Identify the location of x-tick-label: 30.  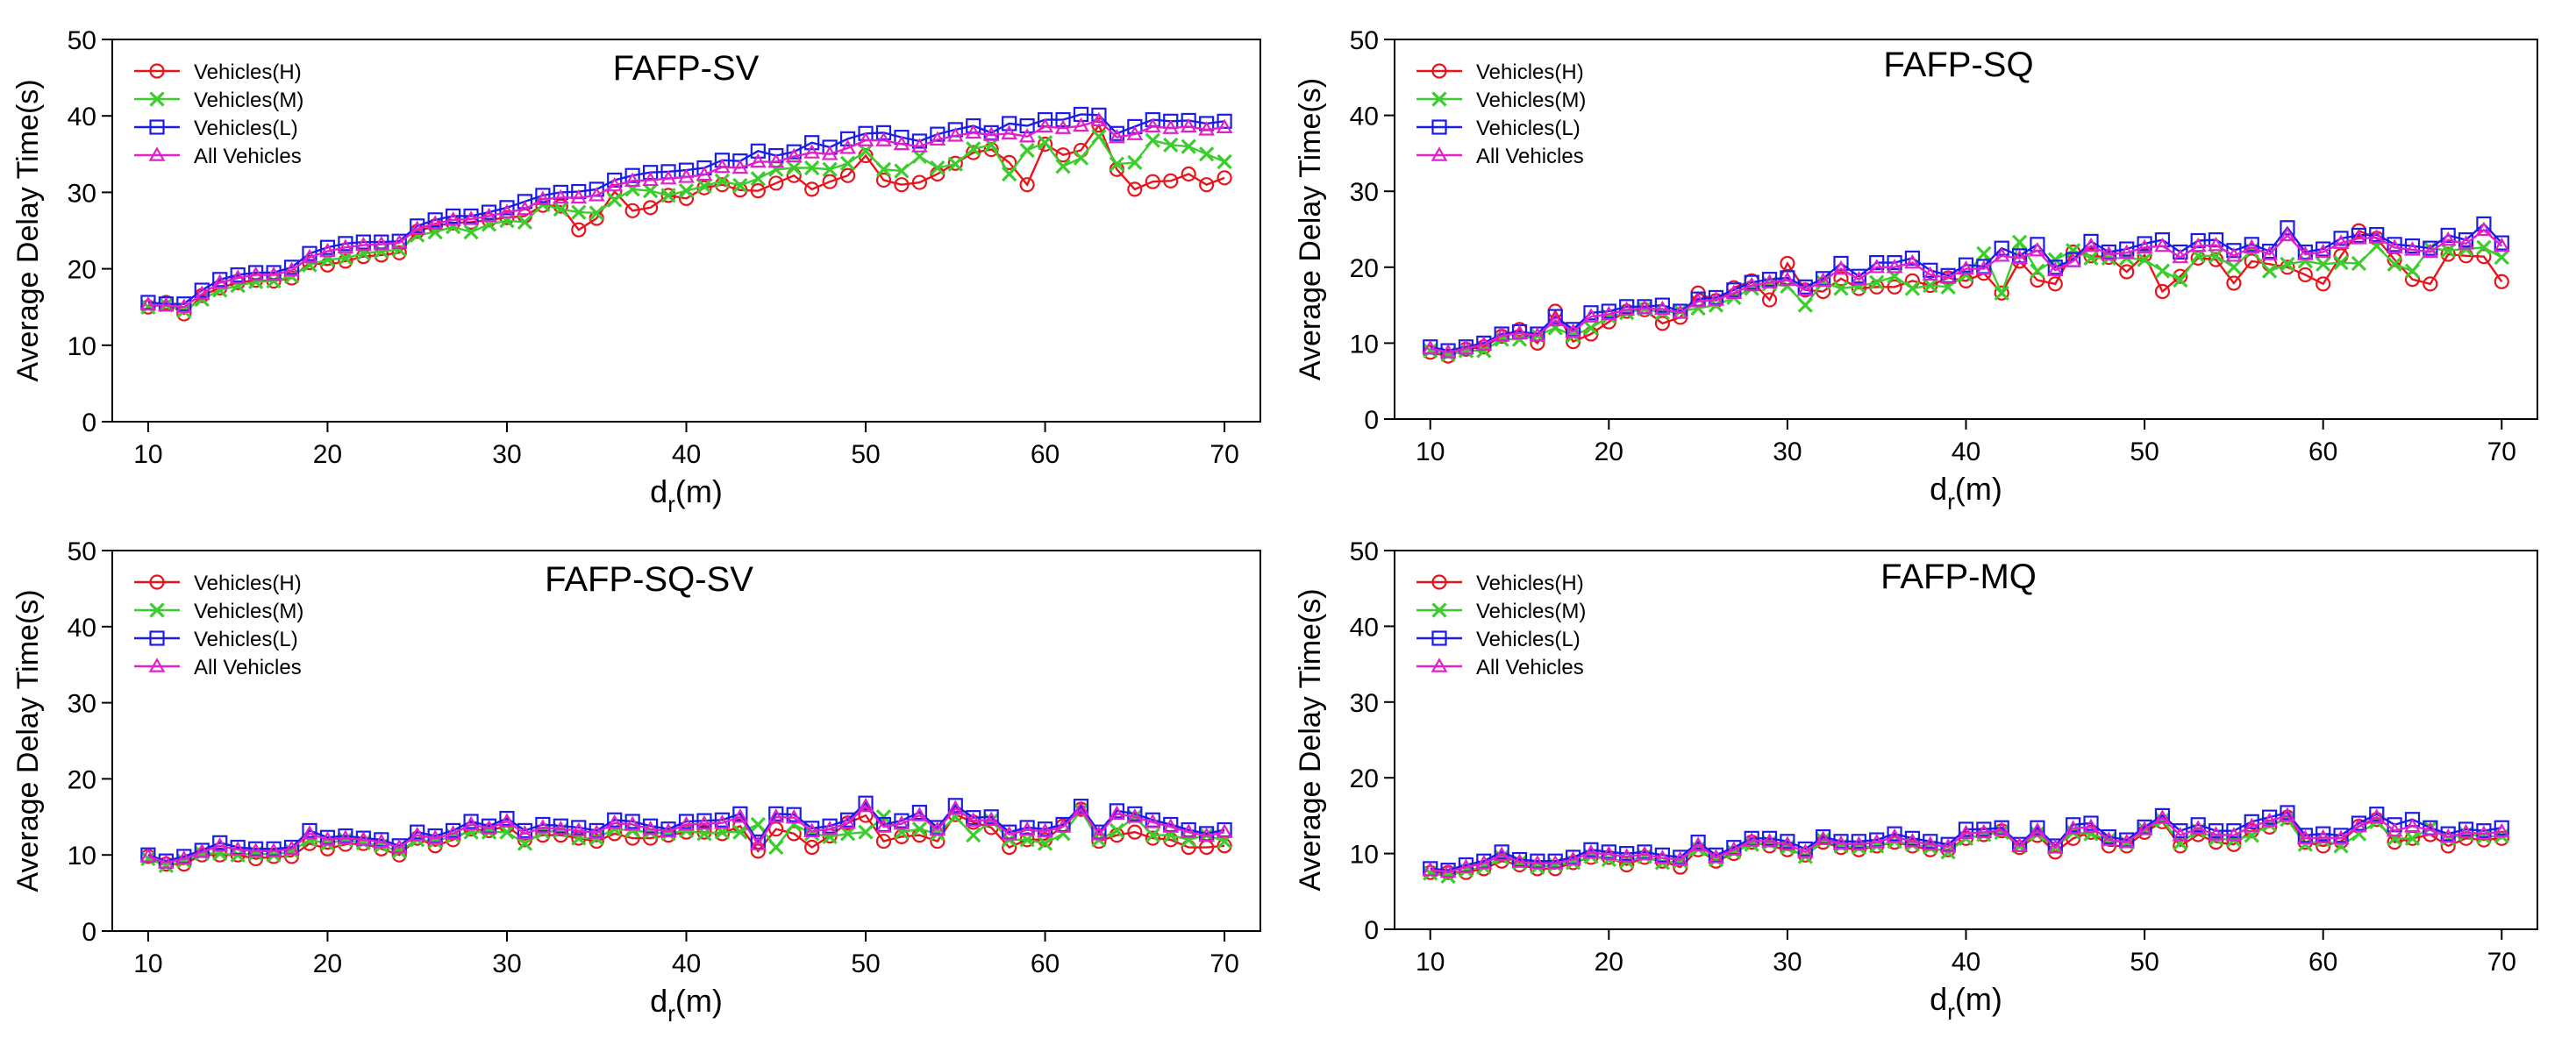
(1788, 962).